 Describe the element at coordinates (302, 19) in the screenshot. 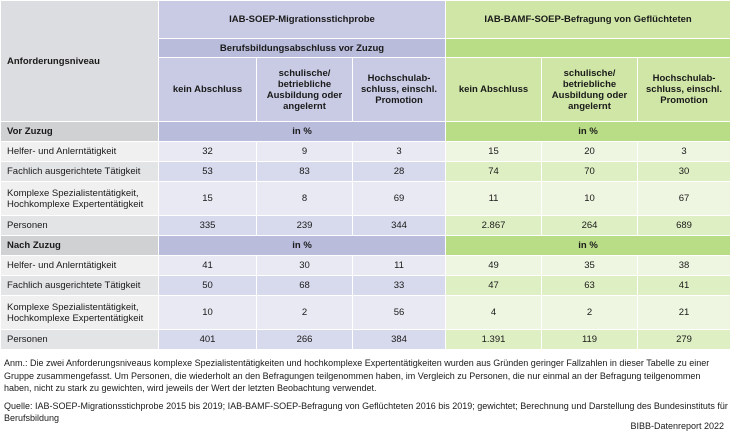

I see `group-header-soep-migration: IAB-SOEP-Migrationsstichprobe` at that location.